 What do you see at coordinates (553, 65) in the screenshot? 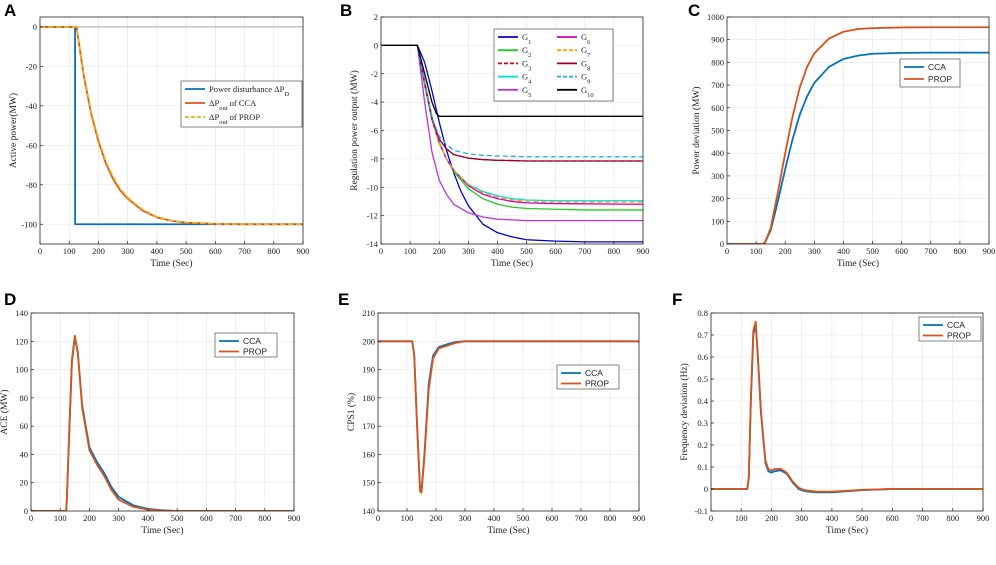
I see `legend: G1 G6 G2 G7 G3 G8 G4 G9 G5 G10` at bounding box center [553, 65].